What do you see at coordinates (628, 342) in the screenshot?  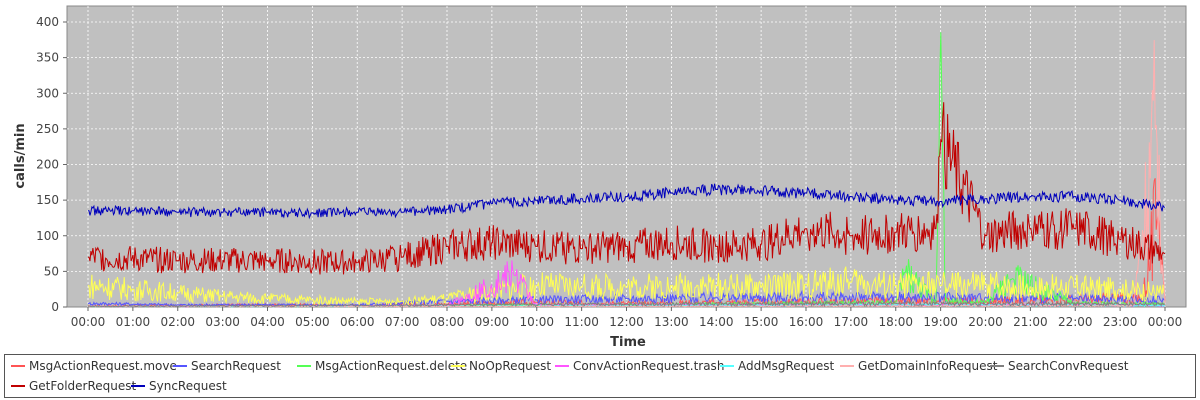 I see `x-axis-label: Time` at bounding box center [628, 342].